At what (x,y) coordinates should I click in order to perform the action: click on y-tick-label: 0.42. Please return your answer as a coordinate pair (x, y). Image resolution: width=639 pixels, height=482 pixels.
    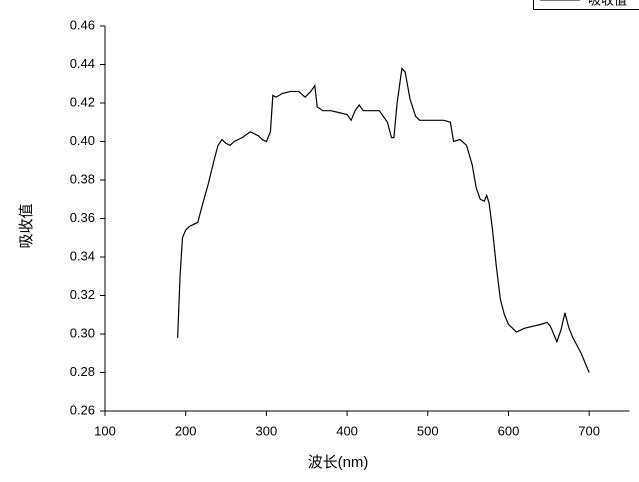
    Looking at the image, I should click on (82, 101).